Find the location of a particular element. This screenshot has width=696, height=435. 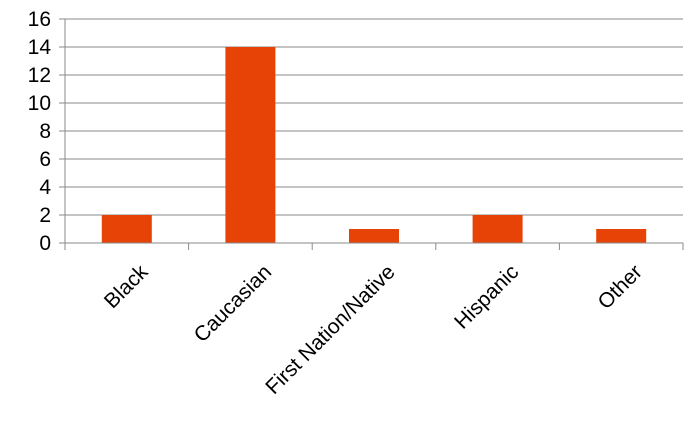

y-tick-label: 12 is located at coordinates (39, 75).